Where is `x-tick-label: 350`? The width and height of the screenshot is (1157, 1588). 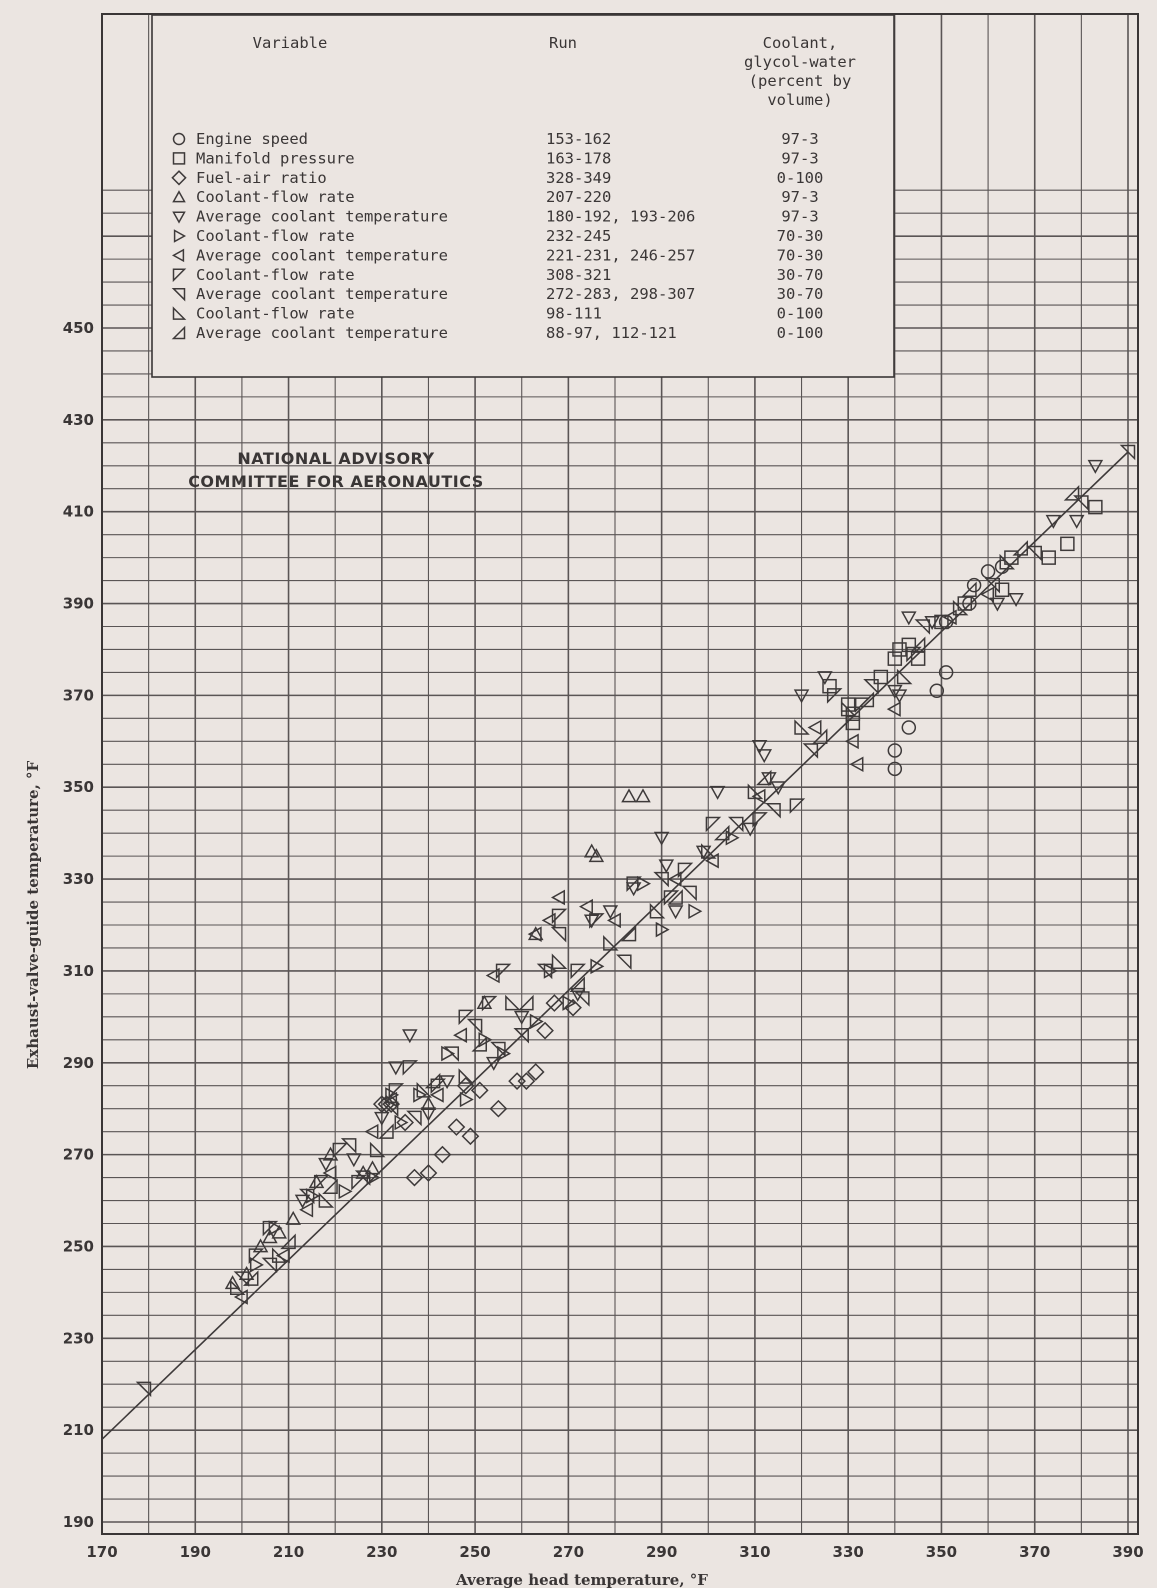
x-tick-label: 350 is located at coordinates (941, 1552).